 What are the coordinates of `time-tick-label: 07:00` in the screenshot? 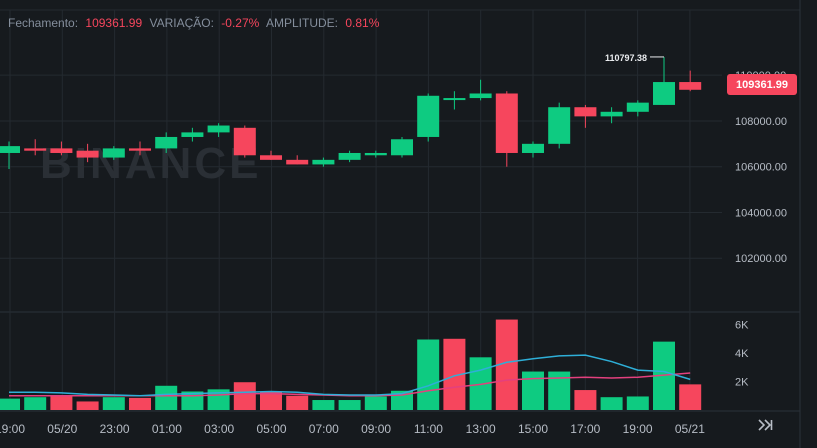 It's located at (324, 429).